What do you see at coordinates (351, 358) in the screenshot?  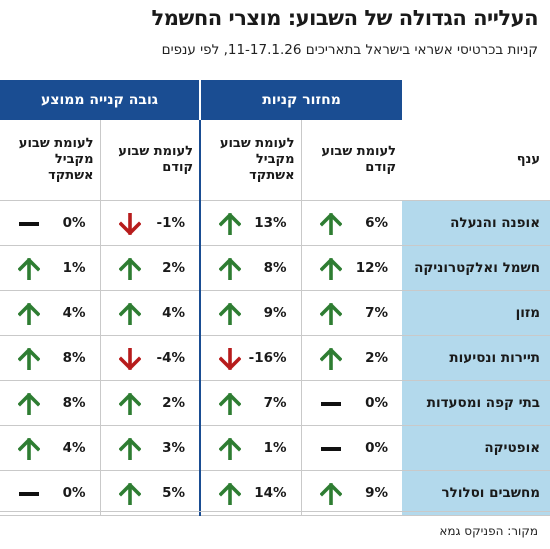 I see `value-cell-turnover-prev-week: 2%` at bounding box center [351, 358].